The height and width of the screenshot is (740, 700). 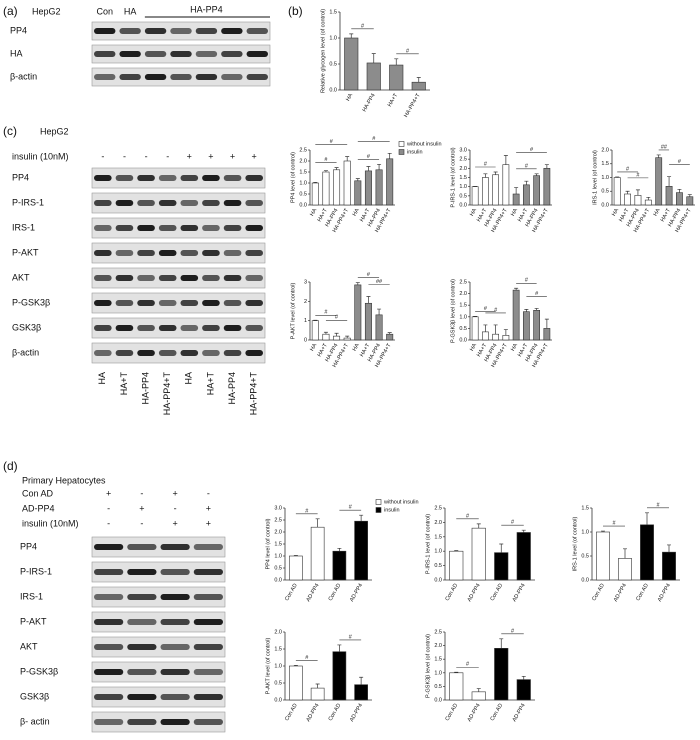 I want to click on cell-label: HepG2, so click(x=54, y=131).